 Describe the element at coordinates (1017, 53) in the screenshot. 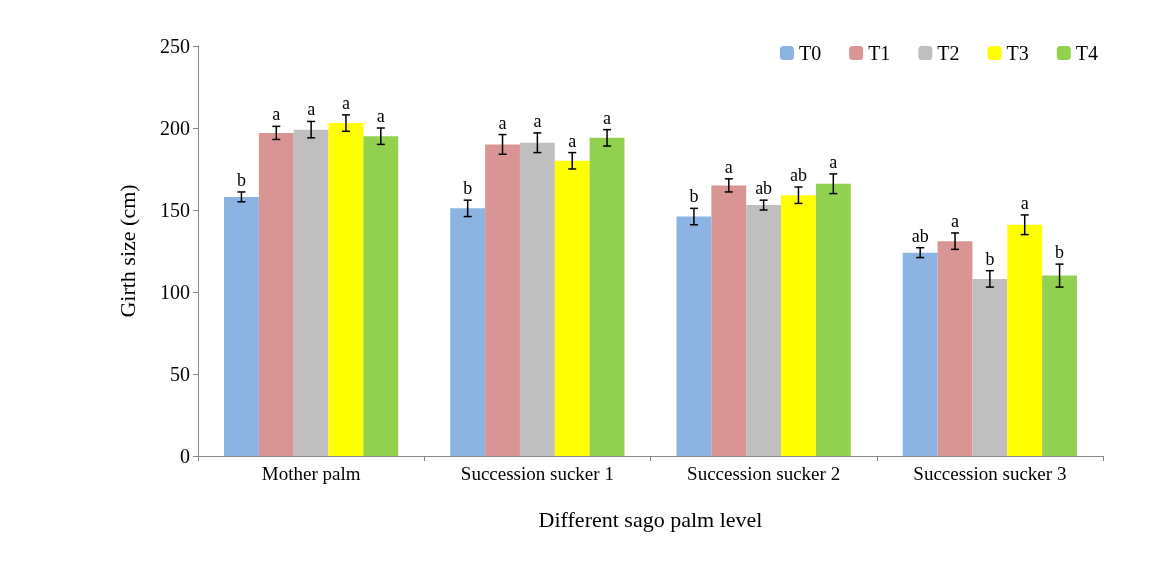

I see `legend-label: T3` at that location.